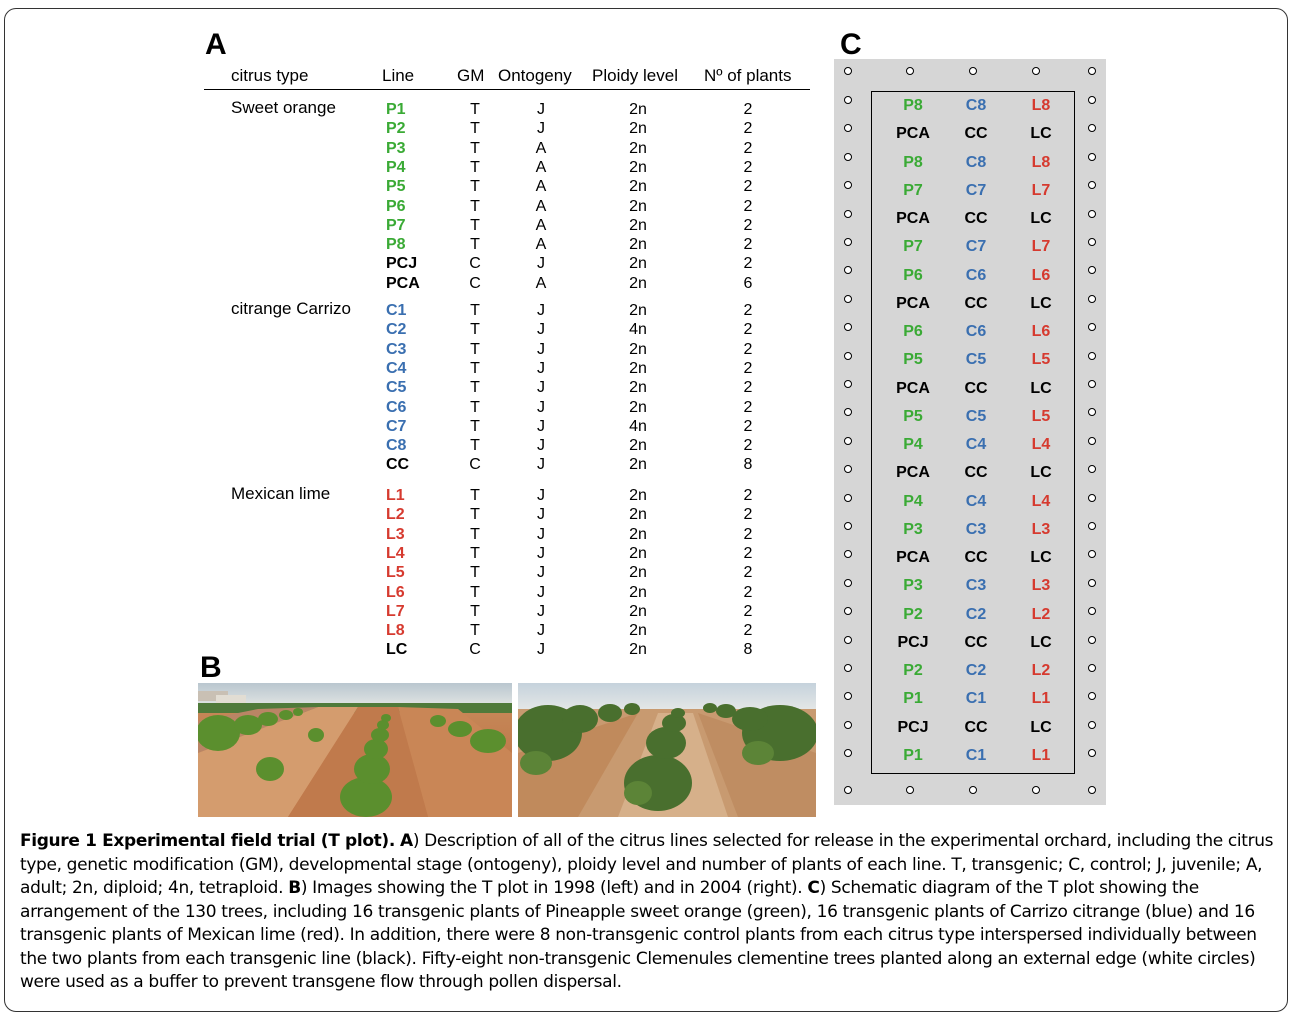  Describe the element at coordinates (395, 631) in the screenshot. I see `line-cell: L8` at that location.